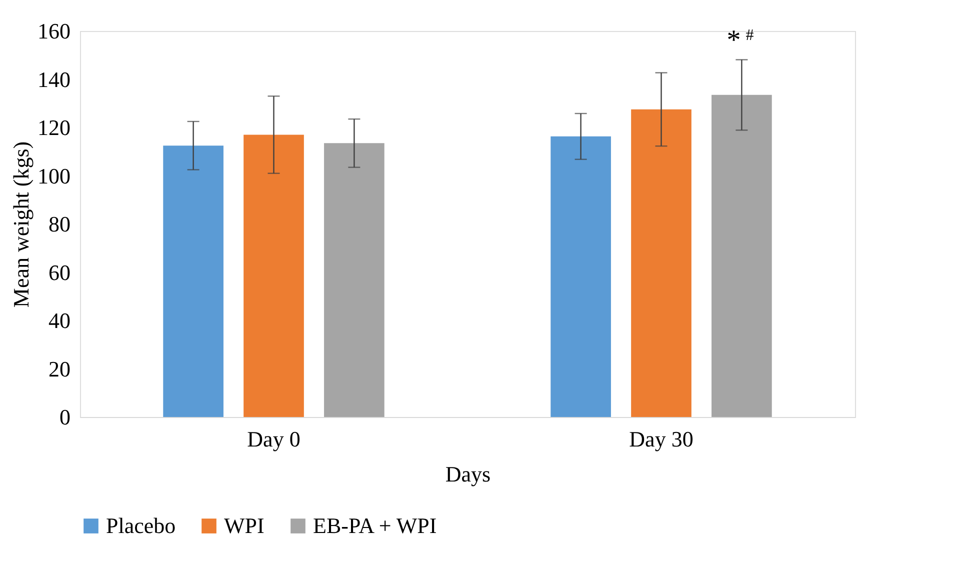  I want to click on y-axis-title: Mean weight (kgs), so click(21, 224).